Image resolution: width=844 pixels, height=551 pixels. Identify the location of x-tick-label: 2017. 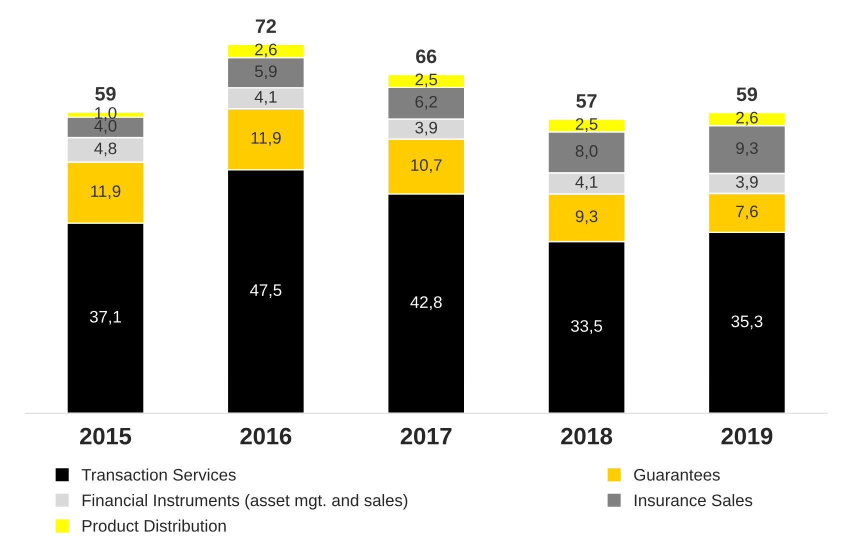
(426, 436).